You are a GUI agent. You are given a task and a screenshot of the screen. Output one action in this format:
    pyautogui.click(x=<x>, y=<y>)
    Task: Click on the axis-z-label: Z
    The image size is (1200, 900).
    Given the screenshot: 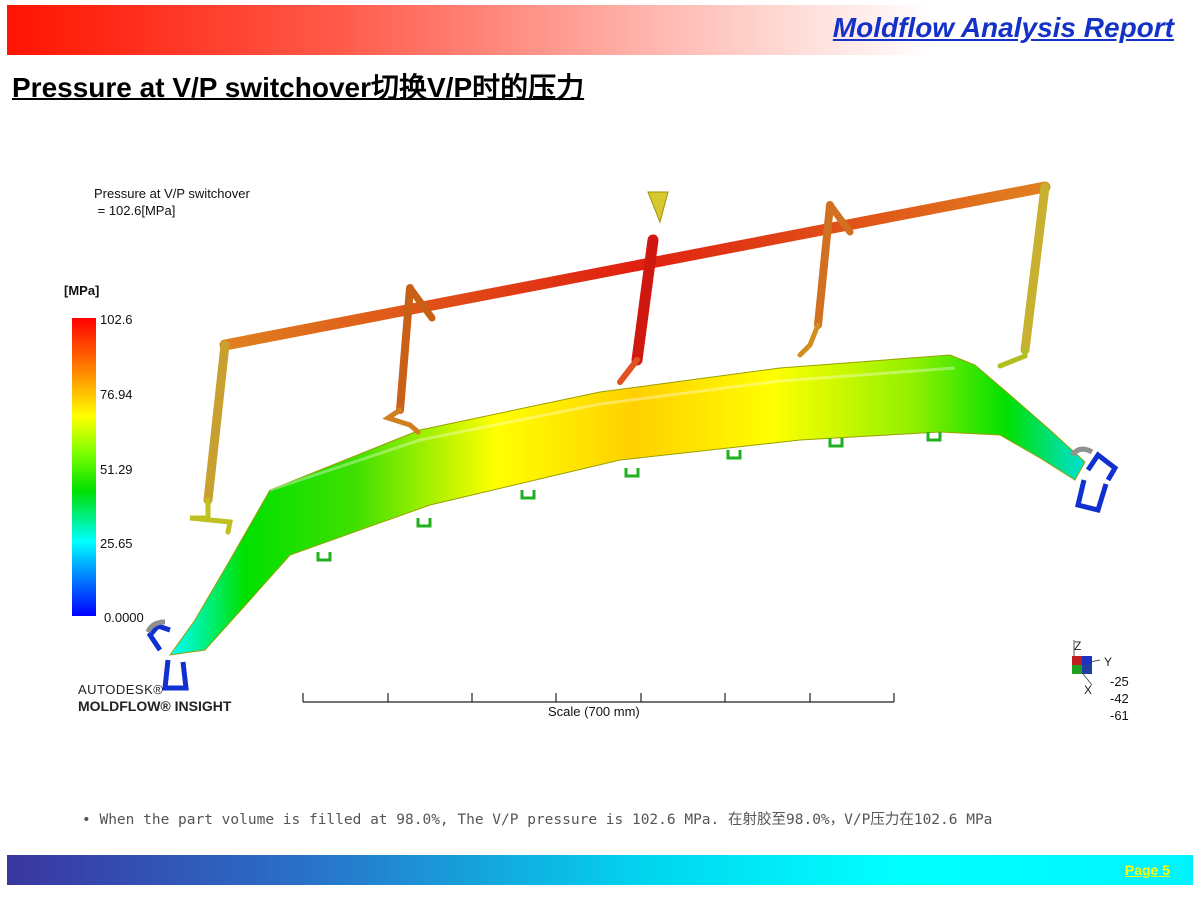 What is the action you would take?
    pyautogui.click(x=1077, y=646)
    